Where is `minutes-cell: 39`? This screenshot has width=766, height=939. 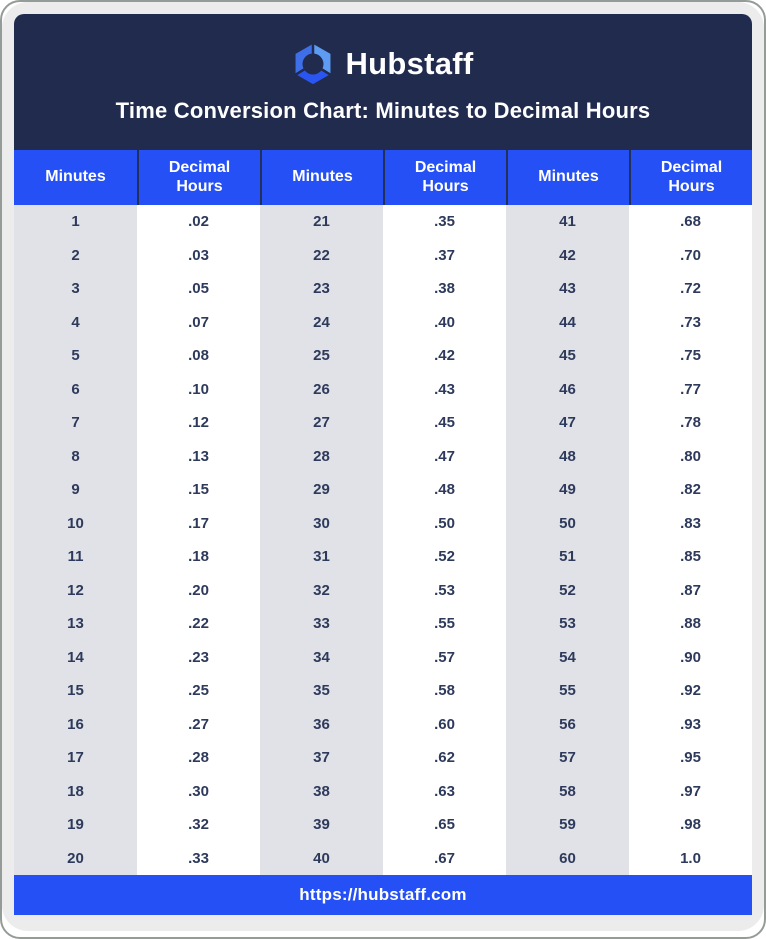
minutes-cell: 39 is located at coordinates (321, 825).